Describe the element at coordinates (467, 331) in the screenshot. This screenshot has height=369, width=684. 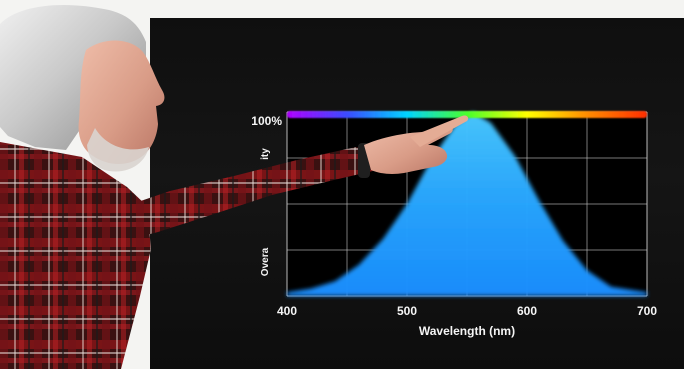
I see `x-axis-label: Wavelength (nm)` at that location.